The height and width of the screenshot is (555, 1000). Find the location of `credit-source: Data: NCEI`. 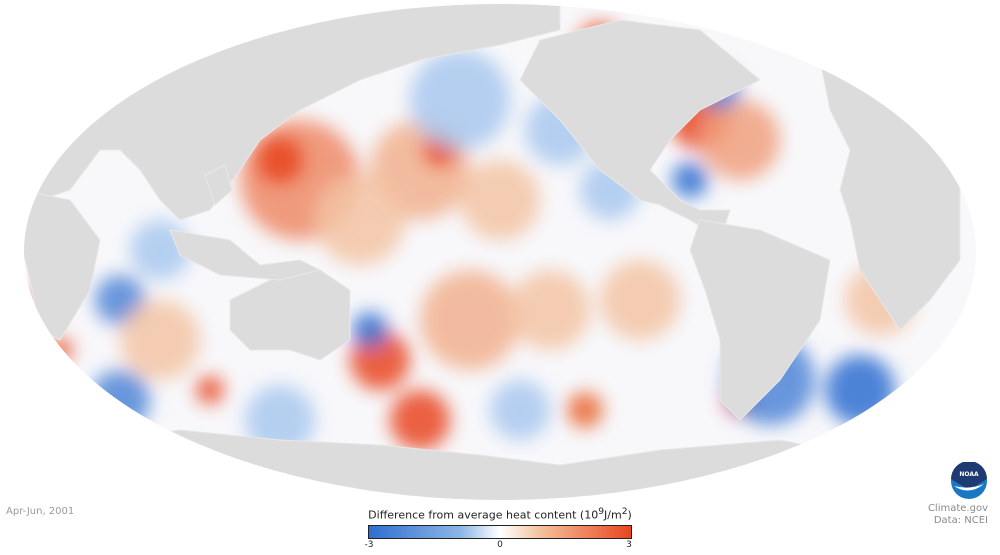

credit-source: Data: NCEI is located at coordinates (960, 520).